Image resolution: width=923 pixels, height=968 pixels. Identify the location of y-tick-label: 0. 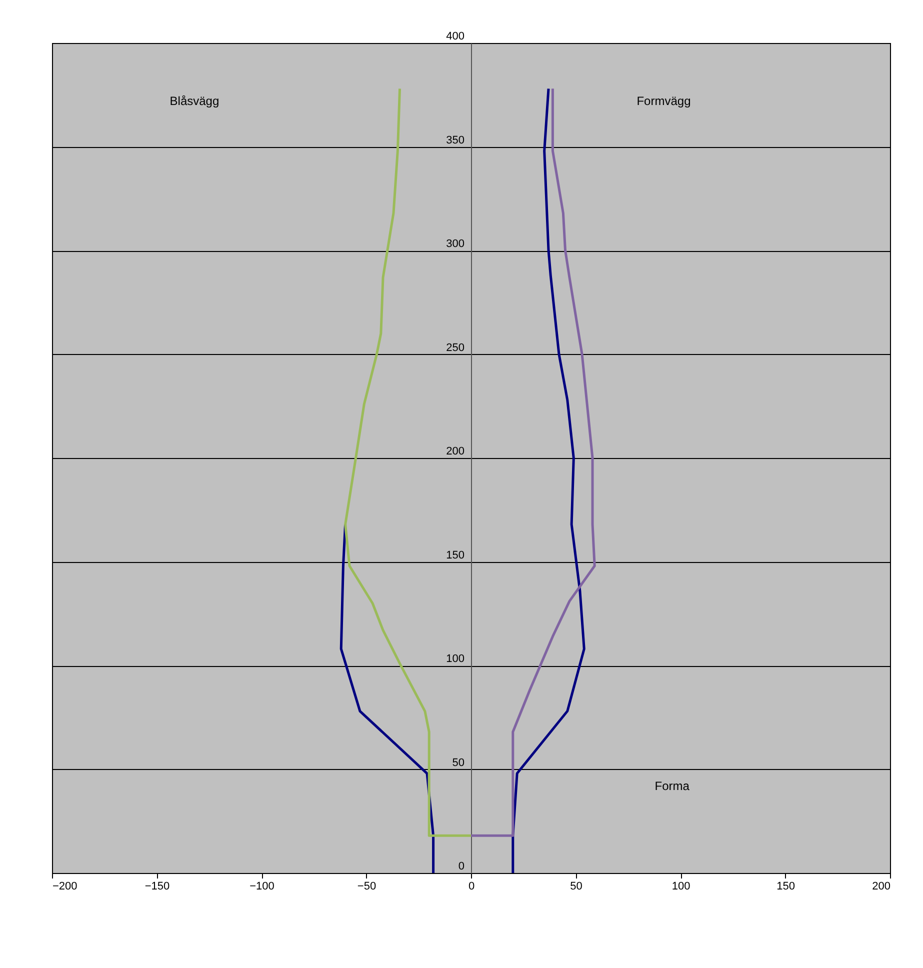
(461, 866).